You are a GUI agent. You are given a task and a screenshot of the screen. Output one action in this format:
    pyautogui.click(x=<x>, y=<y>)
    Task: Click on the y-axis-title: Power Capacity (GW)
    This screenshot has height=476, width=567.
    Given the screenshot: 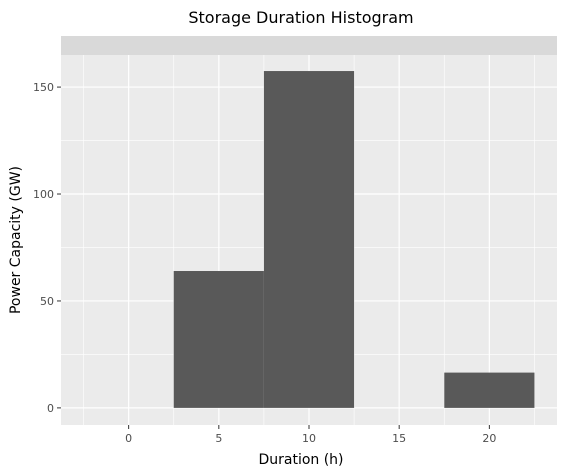 What is the action you would take?
    pyautogui.click(x=16, y=240)
    